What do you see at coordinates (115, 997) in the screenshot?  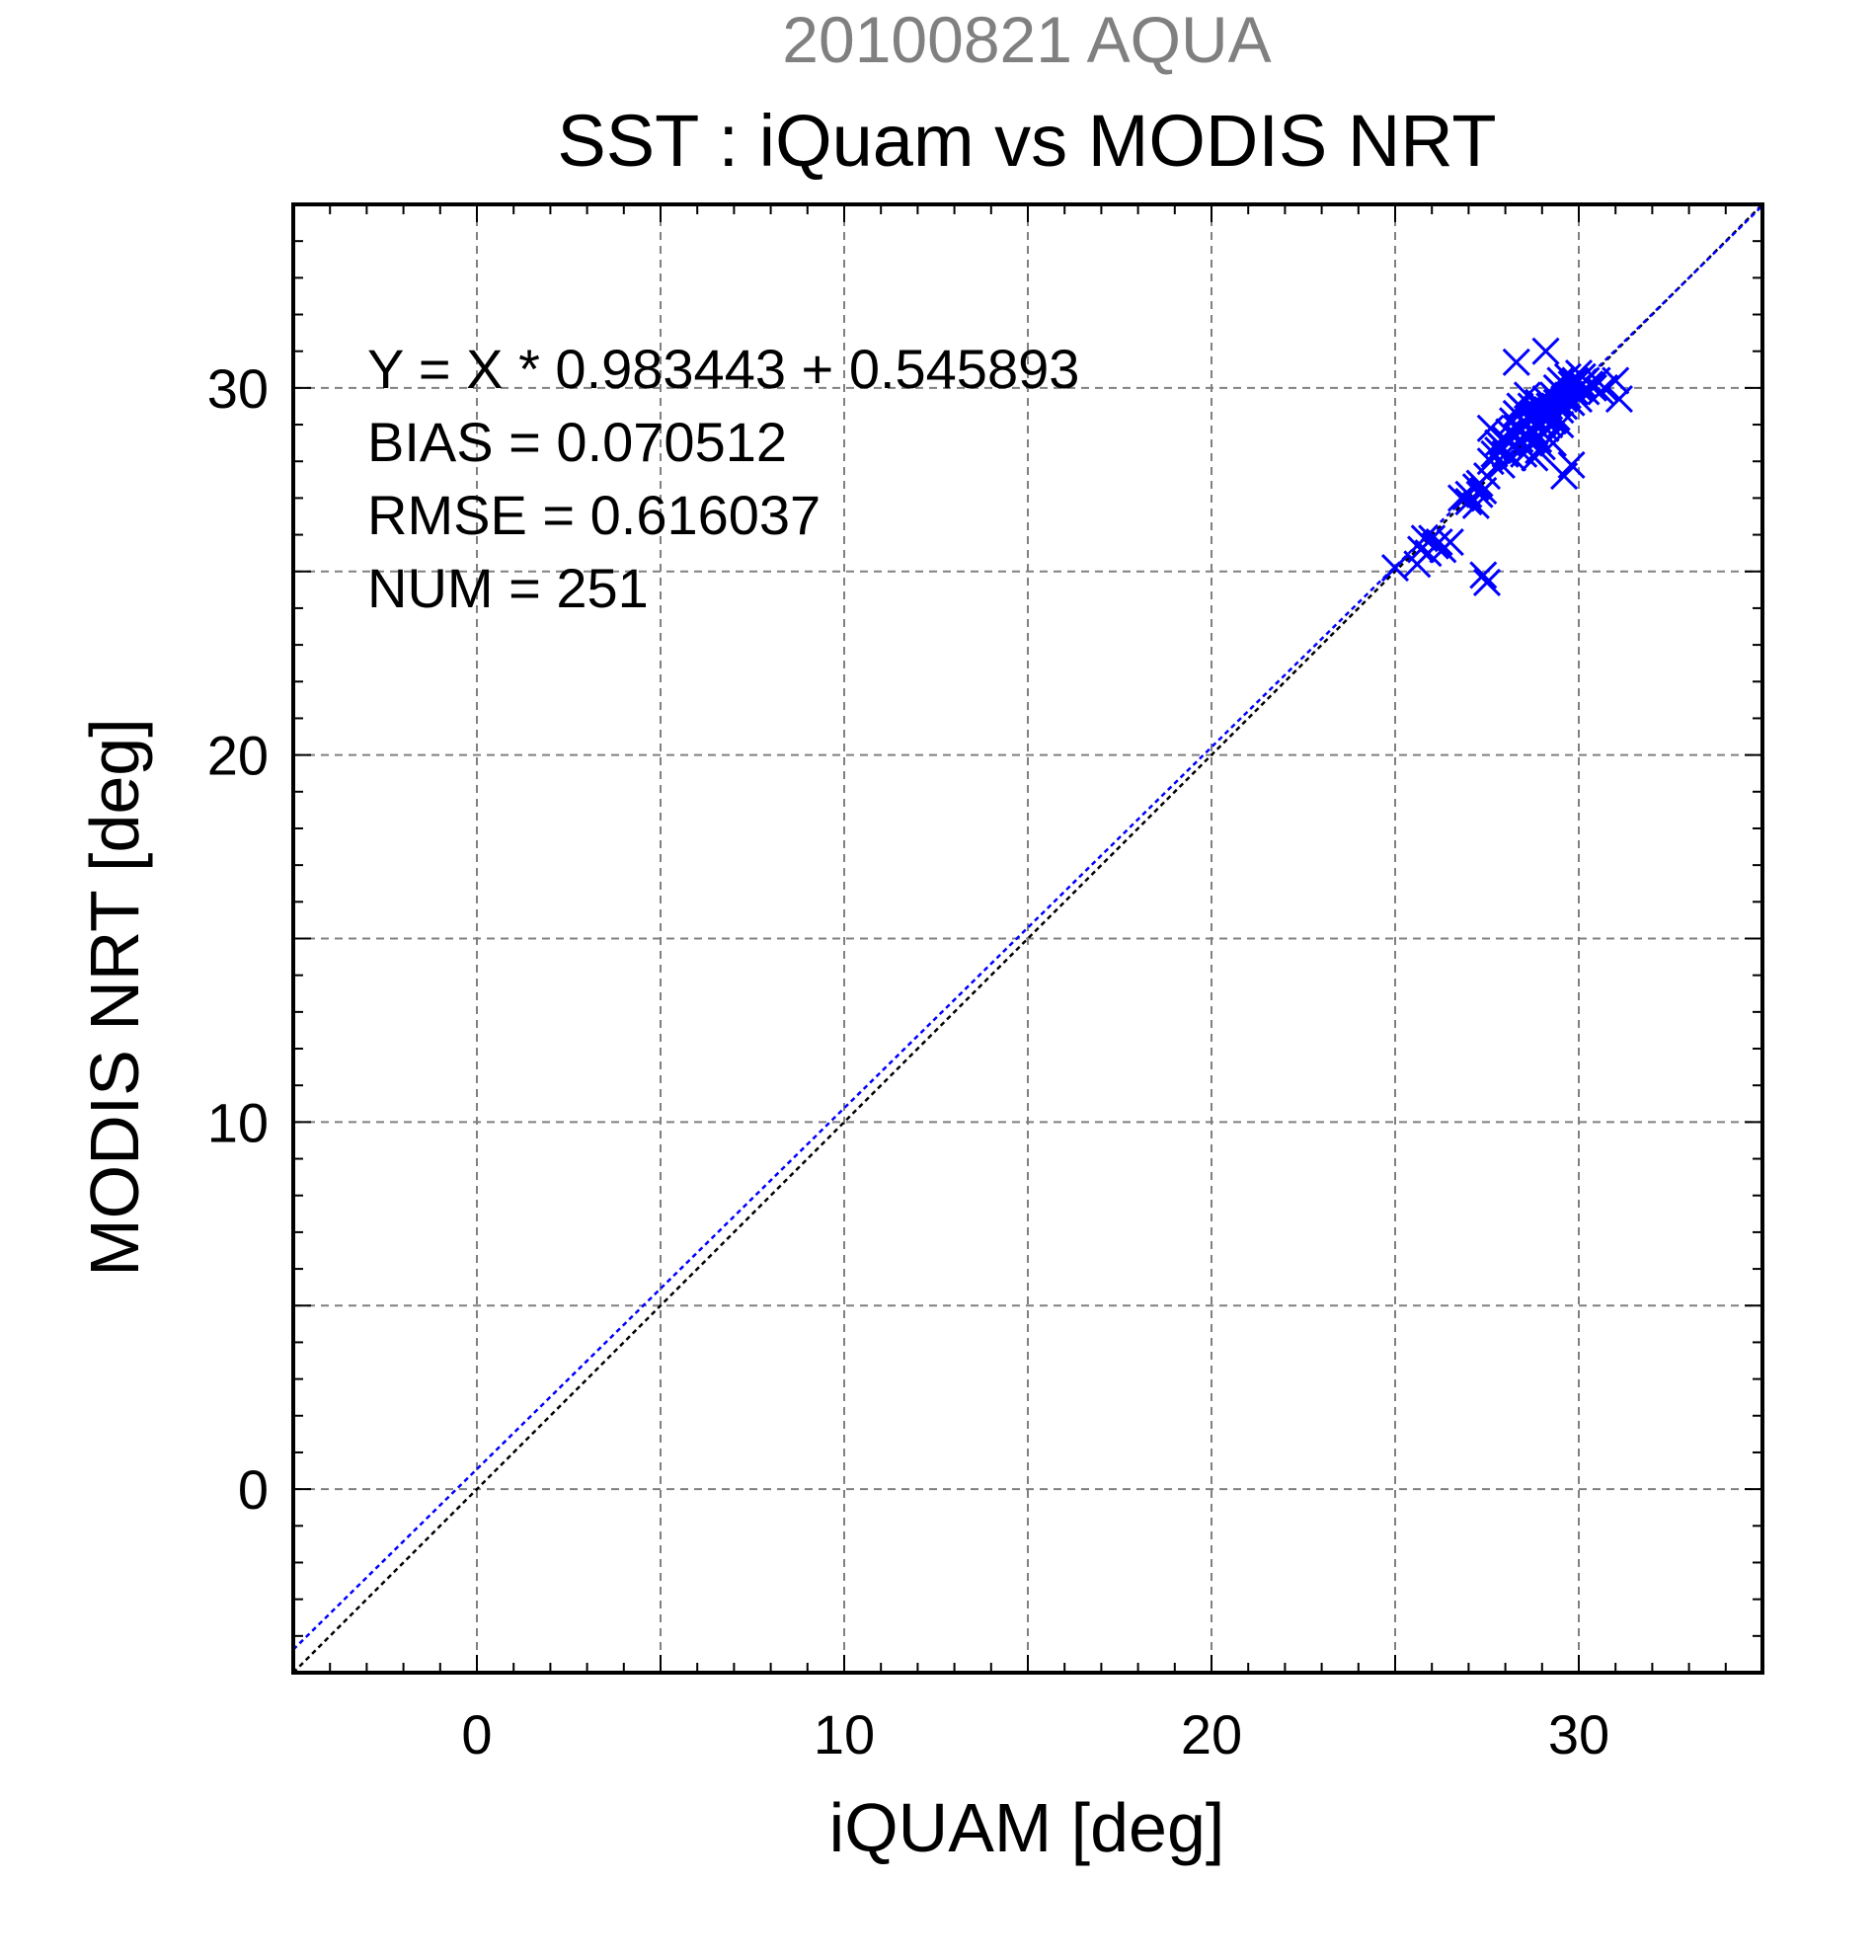 I see `y-axis-label: MODIS NRT [deg]` at bounding box center [115, 997].